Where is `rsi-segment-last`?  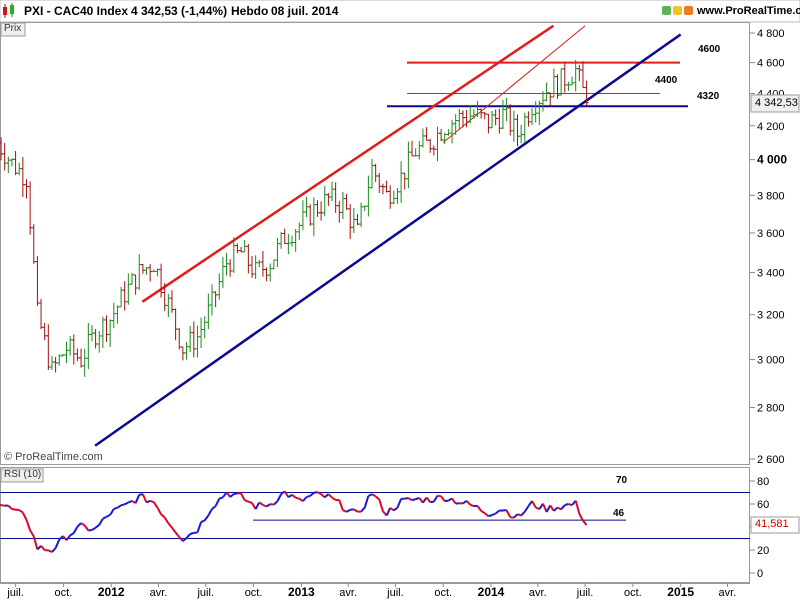
rsi-segment-last is located at coordinates (585, 523).